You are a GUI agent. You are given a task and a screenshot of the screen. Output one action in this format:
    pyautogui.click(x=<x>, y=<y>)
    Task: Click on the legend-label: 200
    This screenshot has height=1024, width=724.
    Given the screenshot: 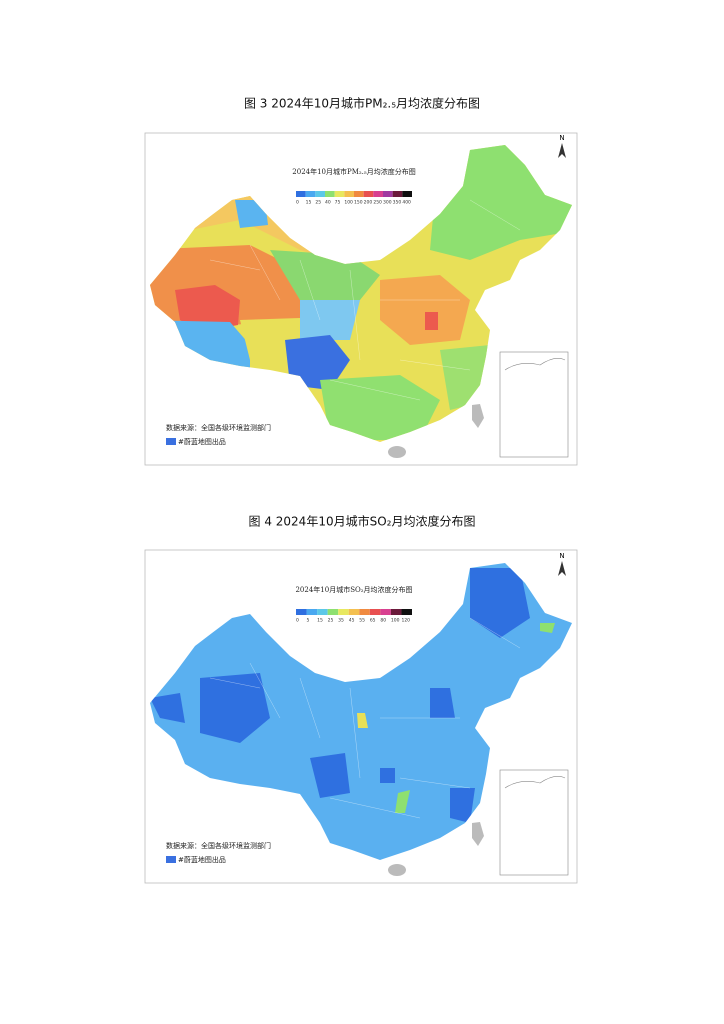 What is the action you would take?
    pyautogui.click(x=368, y=203)
    